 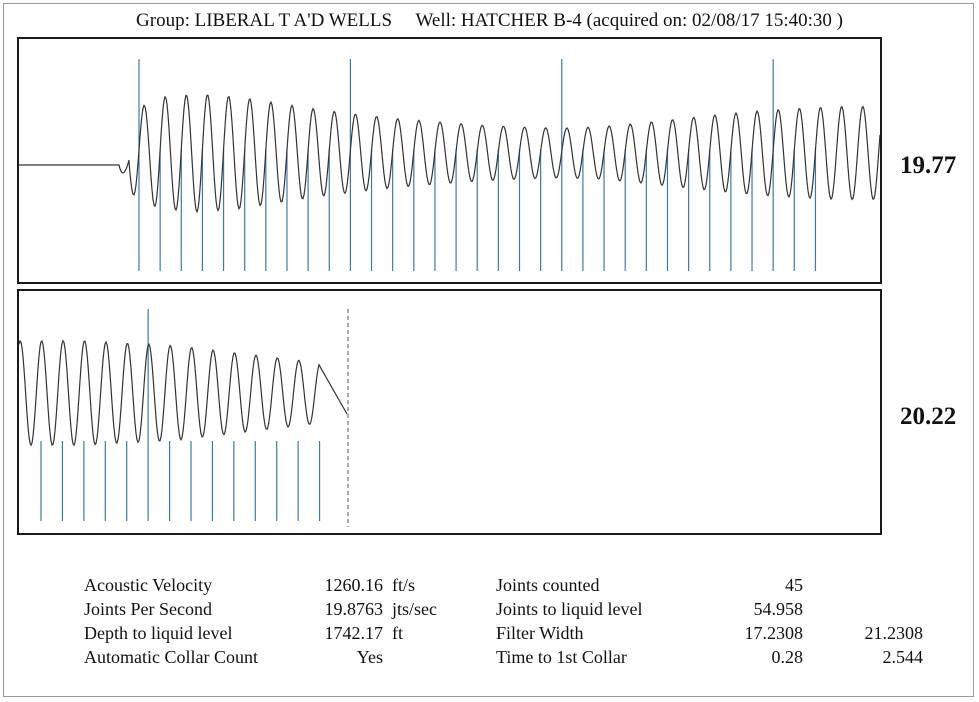 I want to click on waveform-plot-bottom, so click(x=184, y=418).